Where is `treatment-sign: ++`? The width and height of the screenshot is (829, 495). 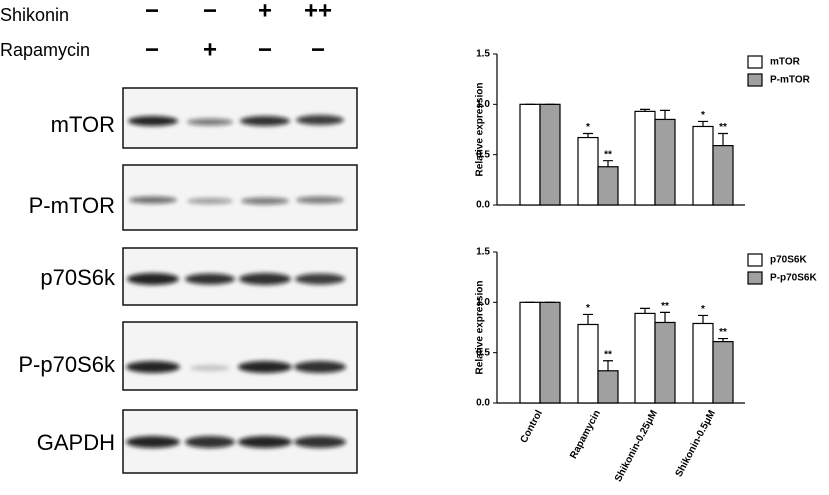
treatment-sign: ++ is located at coordinates (318, 12).